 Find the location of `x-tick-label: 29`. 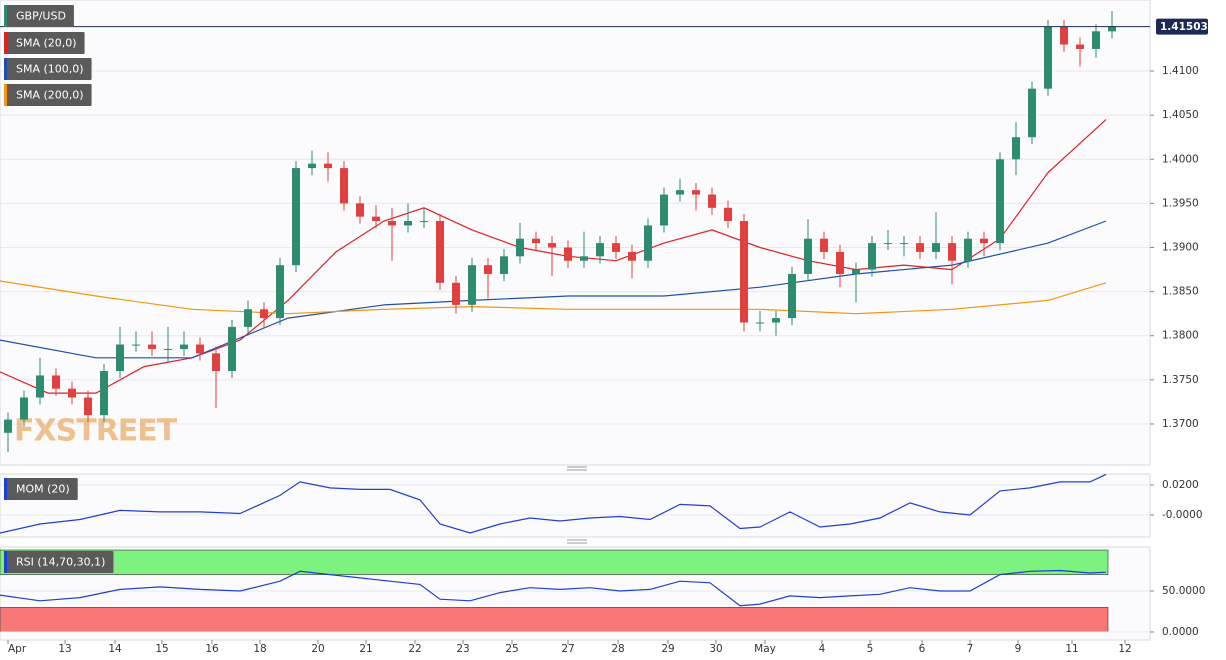

x-tick-label: 29 is located at coordinates (667, 649).